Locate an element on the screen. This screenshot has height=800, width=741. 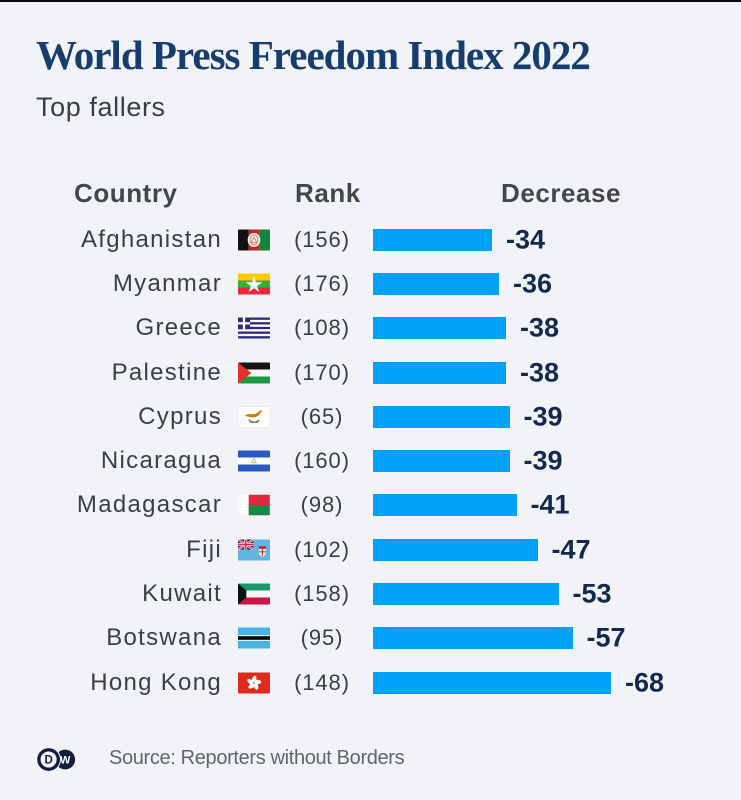
svg-text: D is located at coordinates (49, 761).